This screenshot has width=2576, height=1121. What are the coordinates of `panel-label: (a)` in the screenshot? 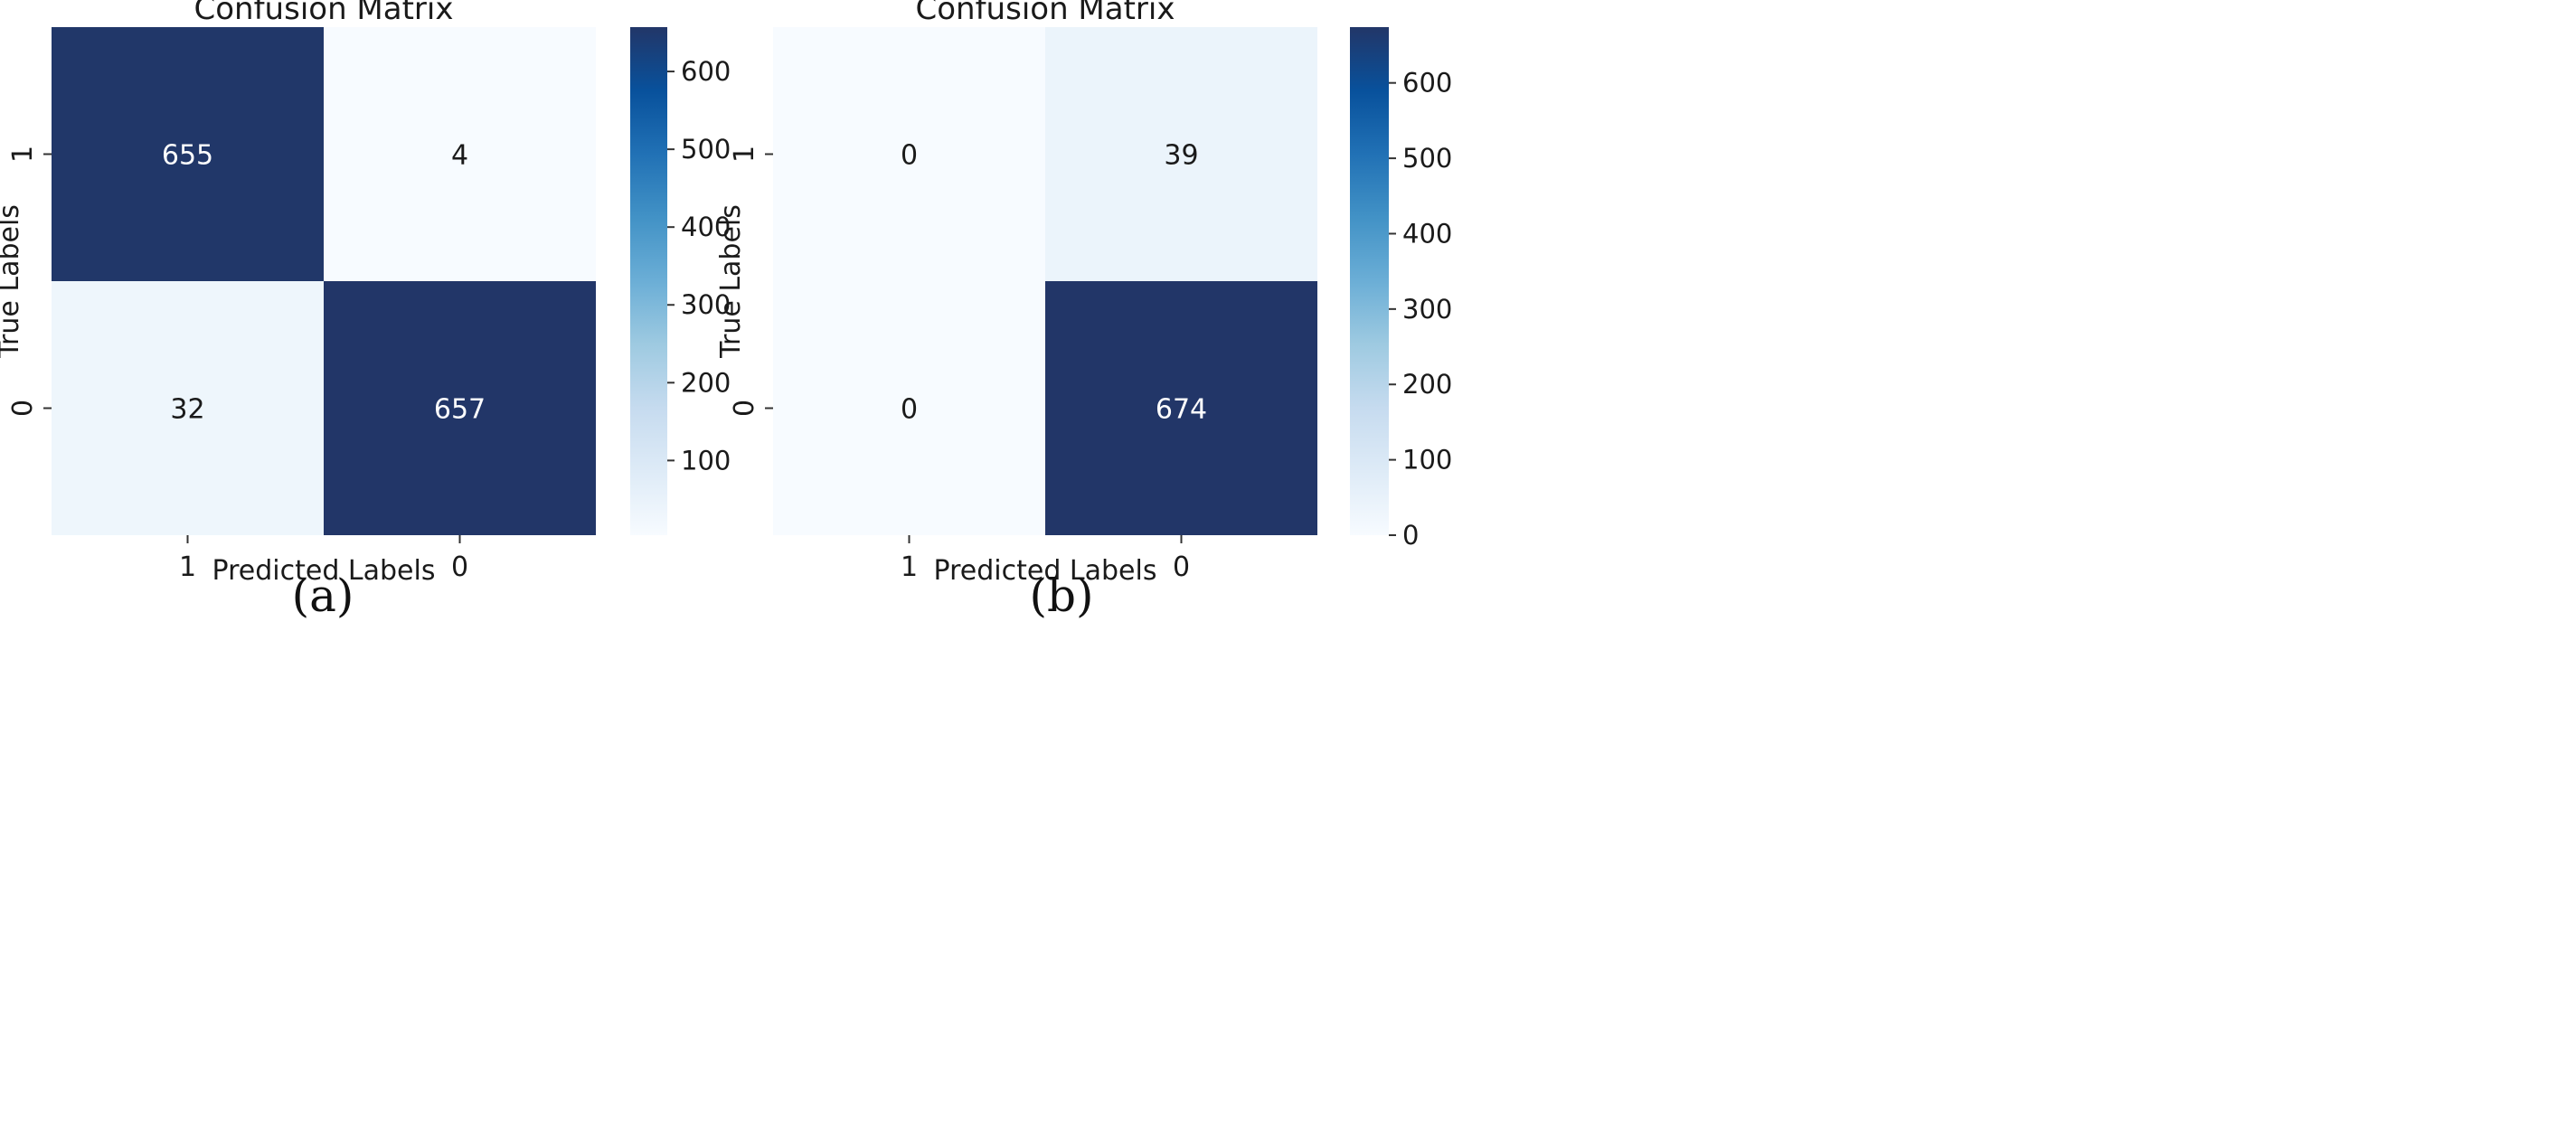 It's located at (323, 596).